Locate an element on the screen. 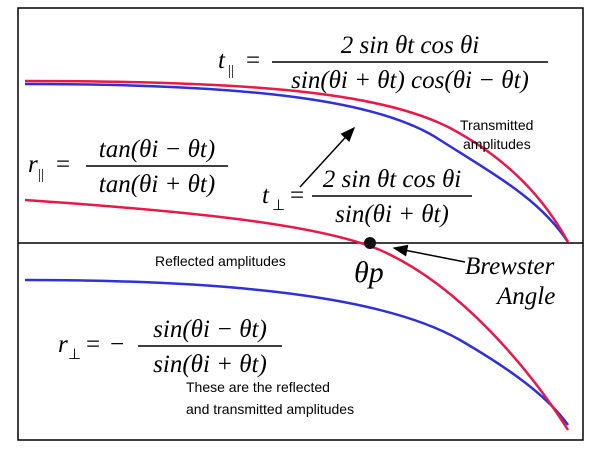 Image resolution: width=601 pixels, height=461 pixels. label: Angle is located at coordinates (525, 296).